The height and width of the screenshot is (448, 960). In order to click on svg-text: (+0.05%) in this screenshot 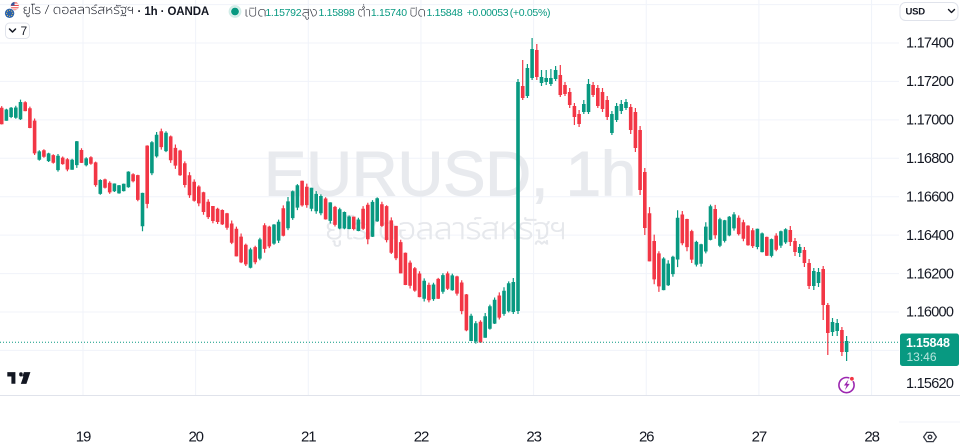, I will do `click(530, 13)`.